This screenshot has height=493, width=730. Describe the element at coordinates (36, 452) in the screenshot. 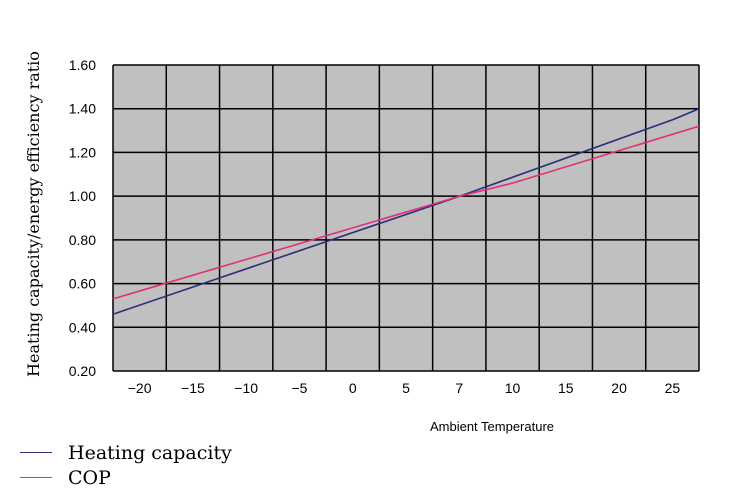

I see `legend-swatch-heating-capacity` at that location.